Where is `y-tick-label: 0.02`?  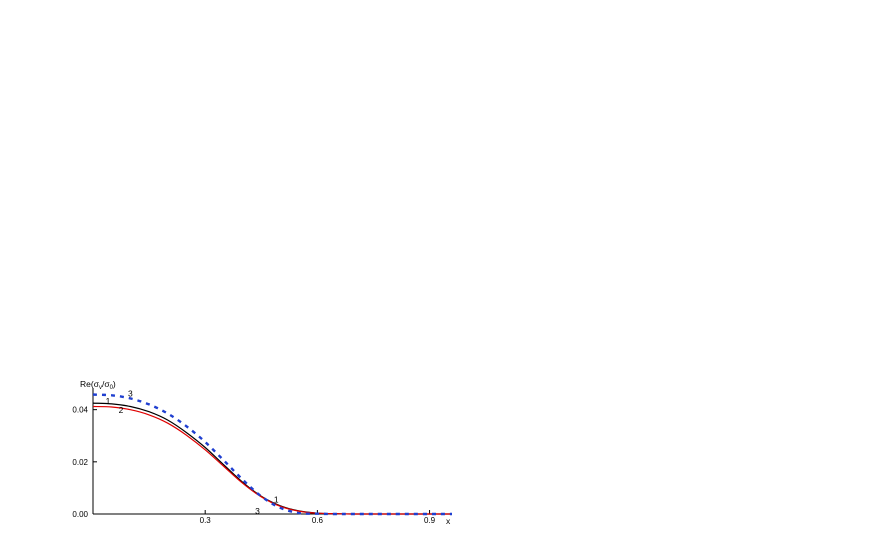
y-tick-label: 0.02 is located at coordinates (80, 462).